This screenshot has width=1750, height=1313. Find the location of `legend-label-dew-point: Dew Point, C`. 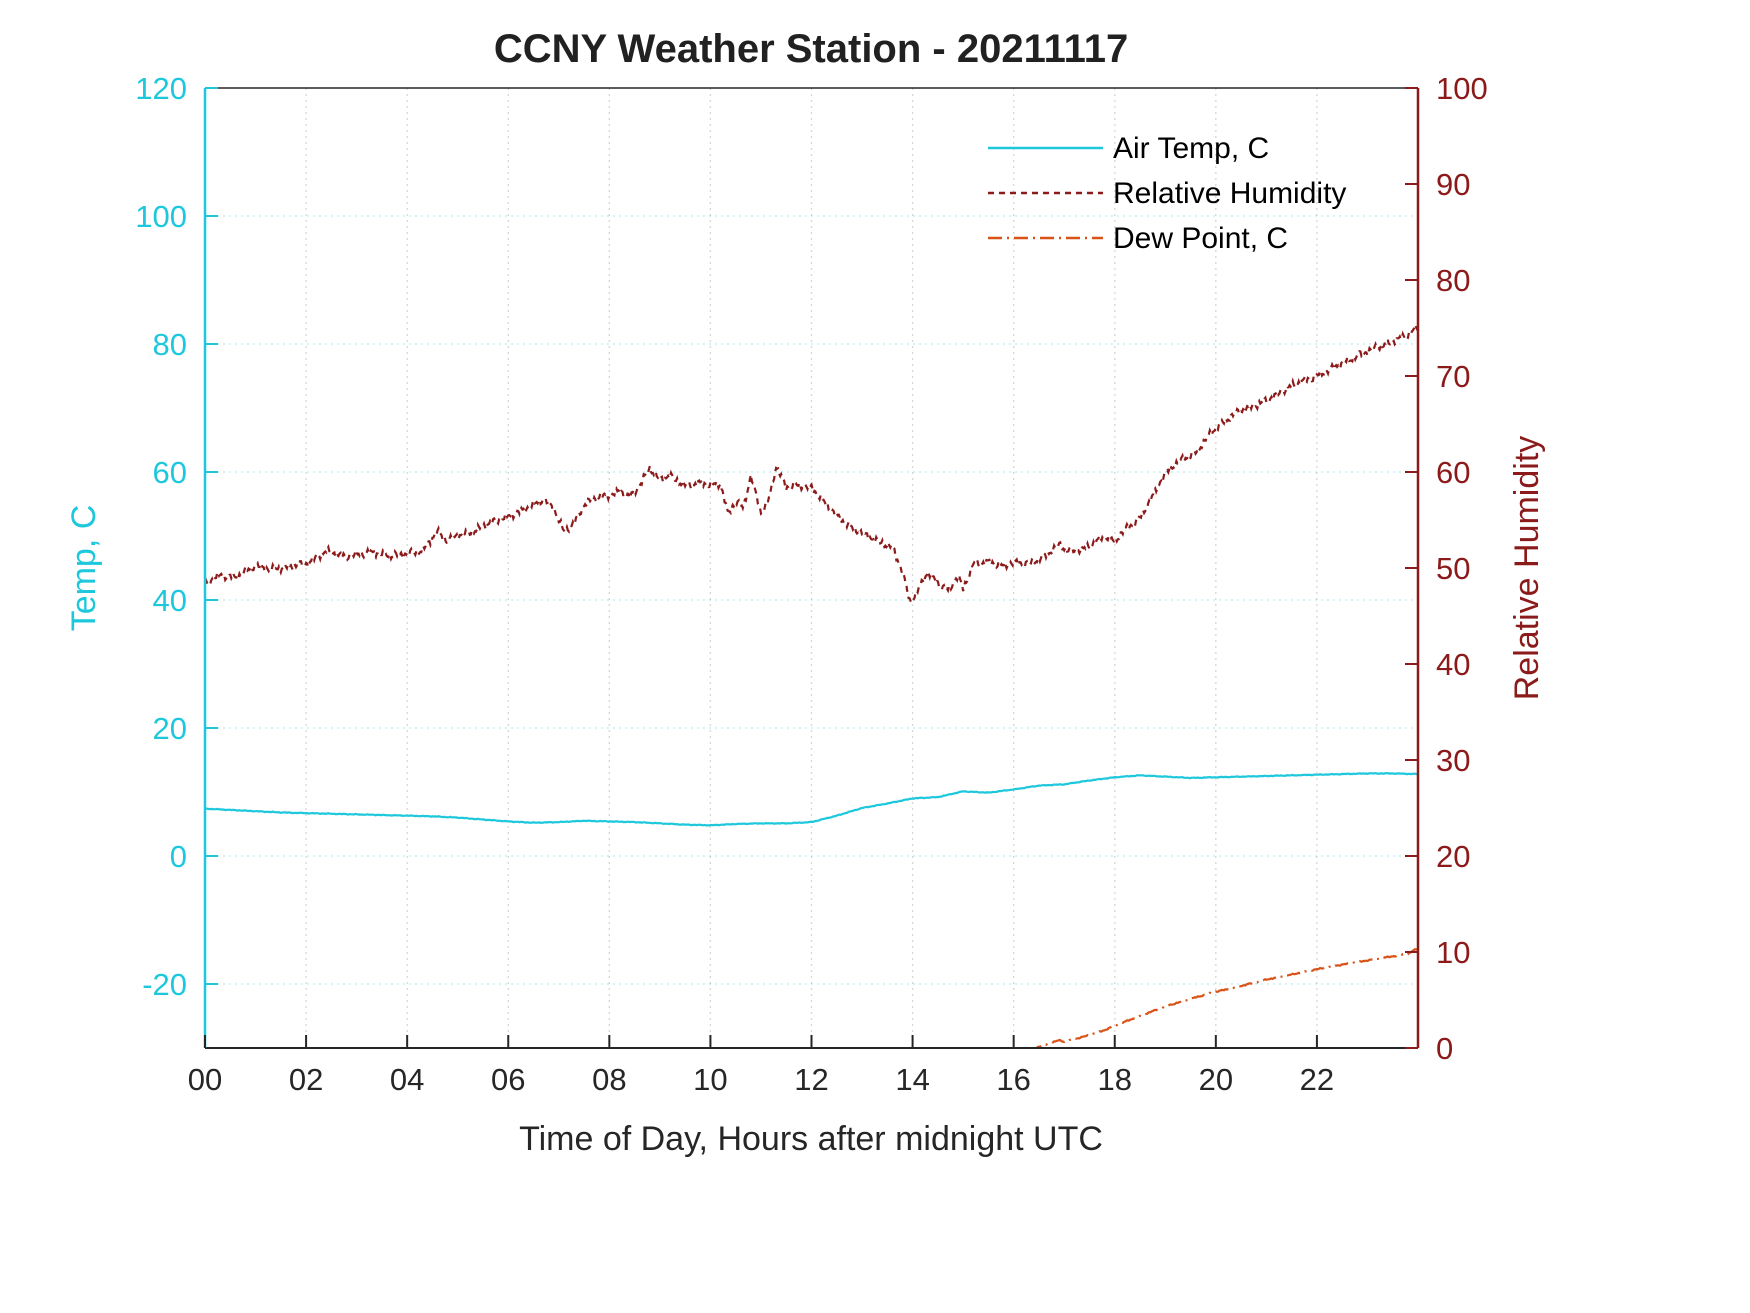

legend-label-dew-point: Dew Point, C is located at coordinates (1200, 238).